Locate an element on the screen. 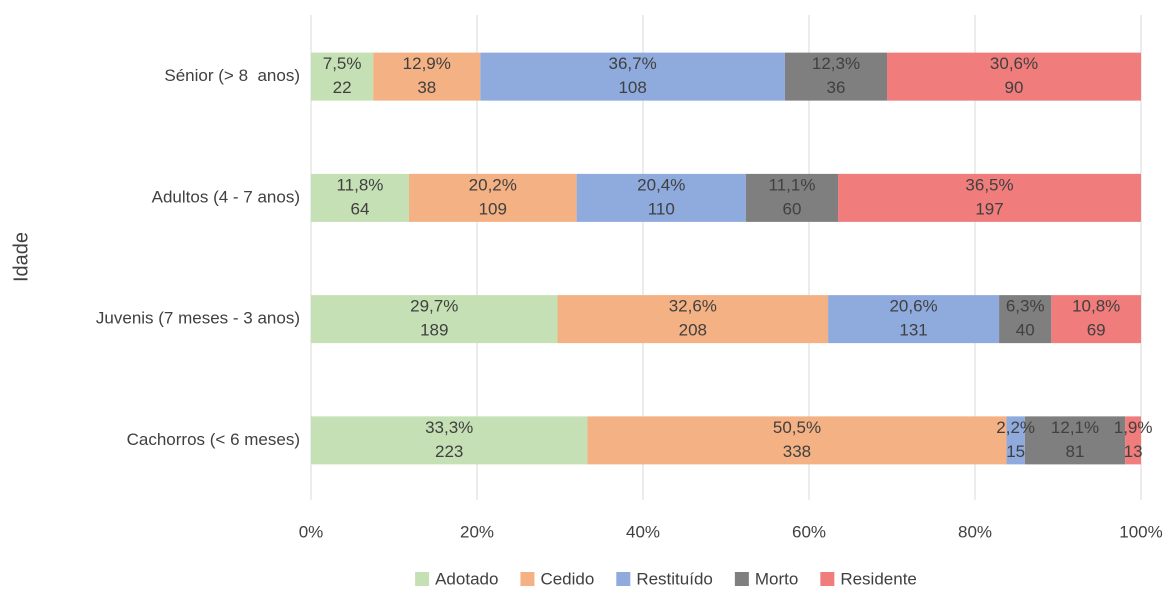 The width and height of the screenshot is (1170, 595). count-label: 40 is located at coordinates (1025, 330).